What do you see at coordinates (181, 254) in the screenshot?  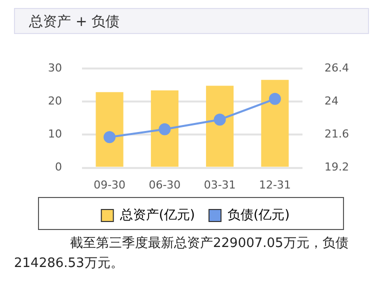 I see `text: 截至第三季度最新总资产229007.05万元，负债214286.53万元。` at bounding box center [181, 254].